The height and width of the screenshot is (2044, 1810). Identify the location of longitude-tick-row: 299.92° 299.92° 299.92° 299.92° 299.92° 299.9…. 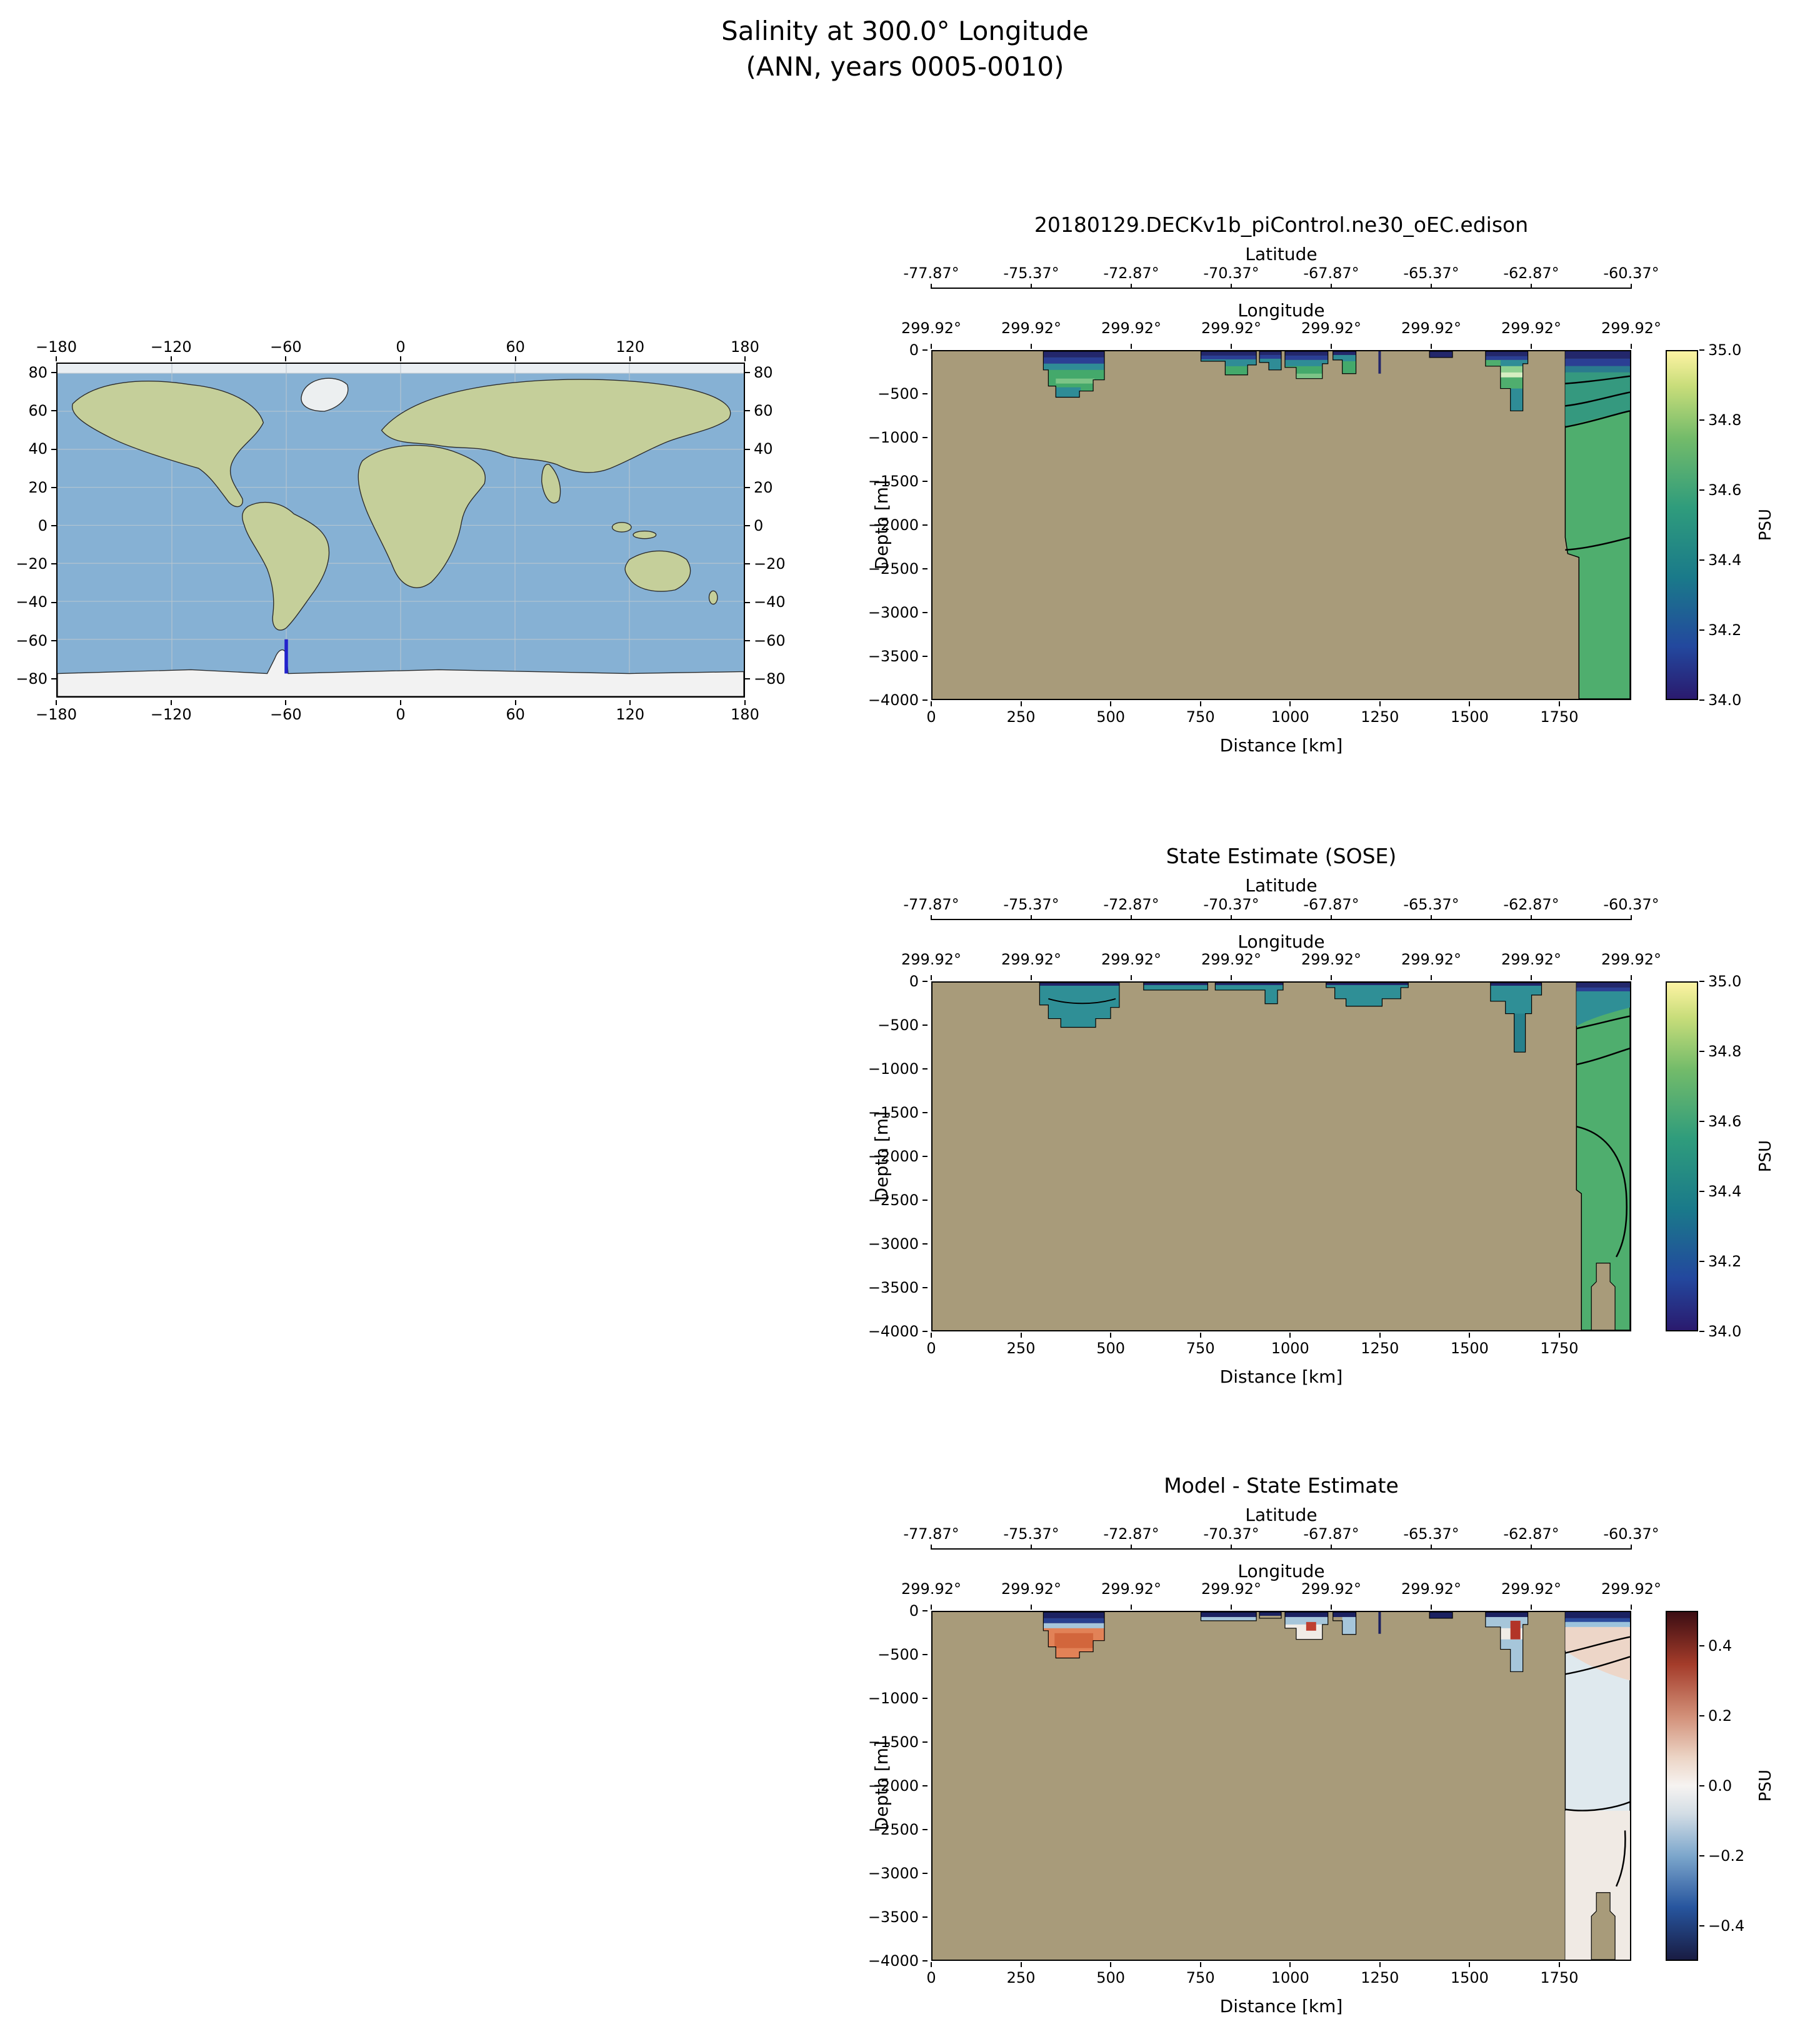
(1281, 965).